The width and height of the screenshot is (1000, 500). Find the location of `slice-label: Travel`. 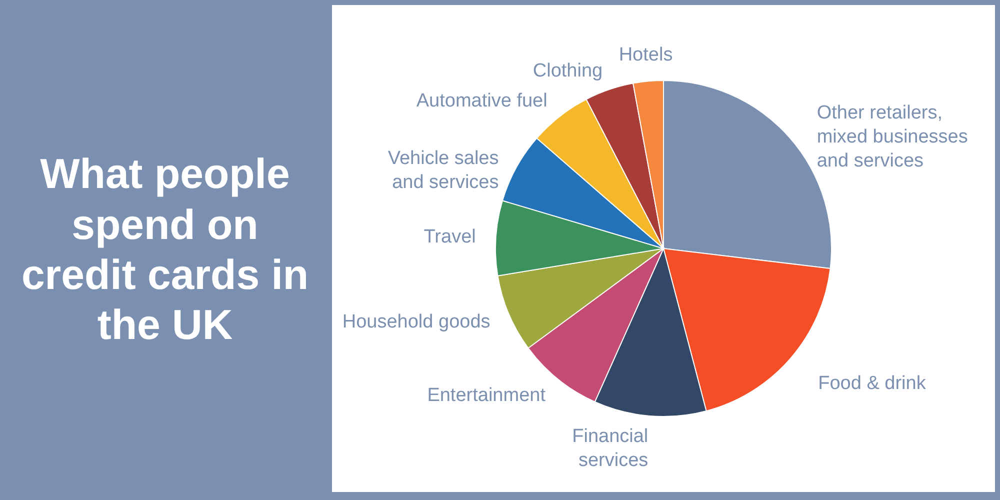

slice-label: Travel is located at coordinates (450, 237).